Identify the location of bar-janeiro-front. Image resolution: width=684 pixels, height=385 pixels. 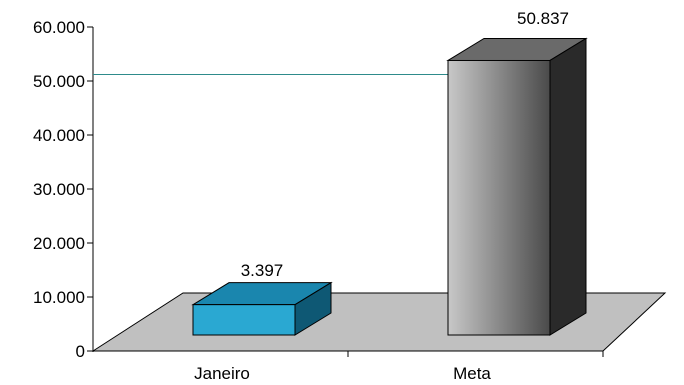
(244, 320).